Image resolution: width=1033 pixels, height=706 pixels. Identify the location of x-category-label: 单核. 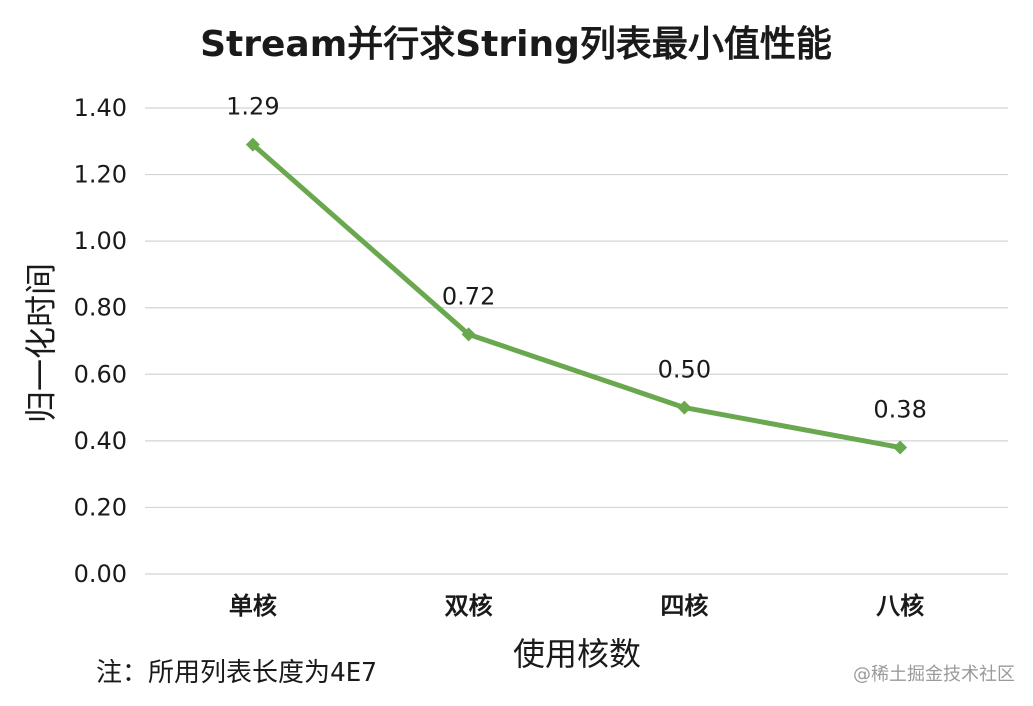
(253, 606).